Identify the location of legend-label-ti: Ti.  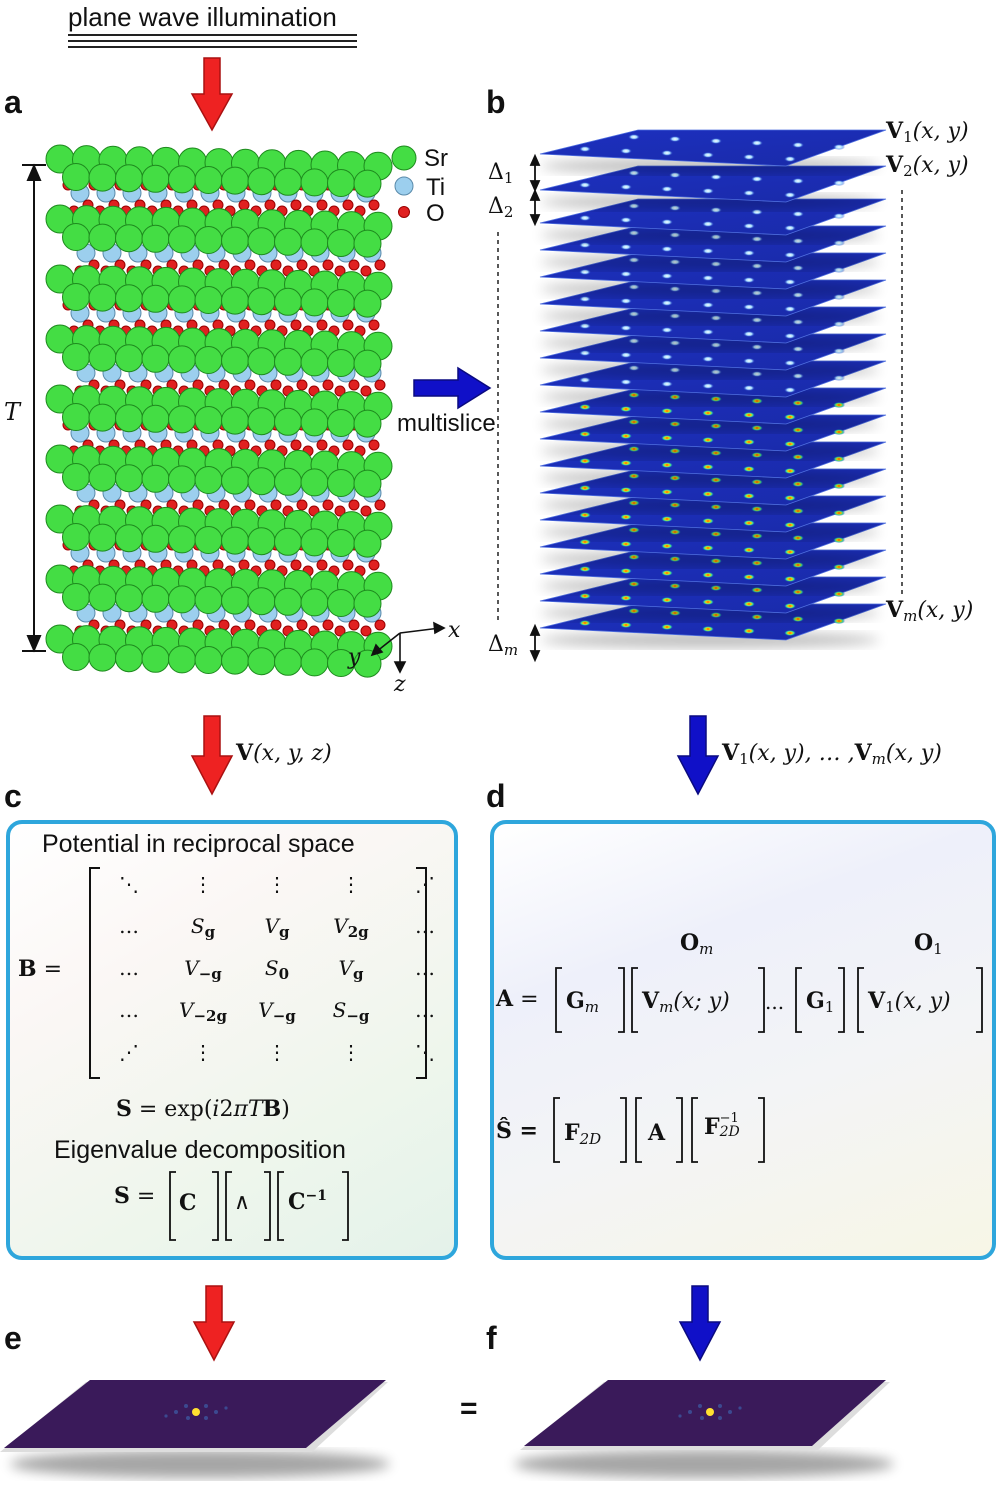
(436, 187).